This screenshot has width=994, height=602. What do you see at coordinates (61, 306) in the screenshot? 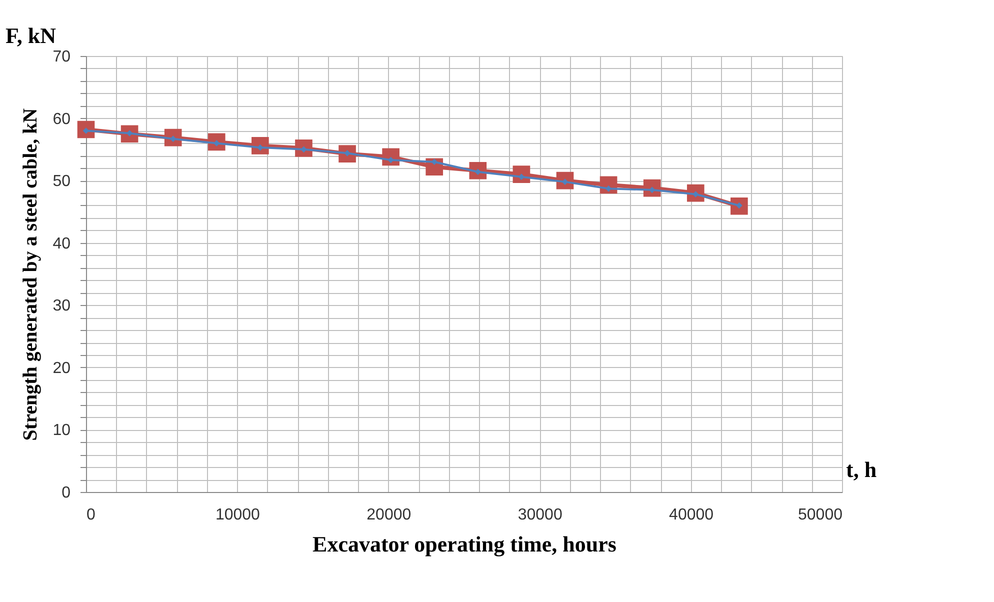
I see `y-tick-label: 30` at bounding box center [61, 306].